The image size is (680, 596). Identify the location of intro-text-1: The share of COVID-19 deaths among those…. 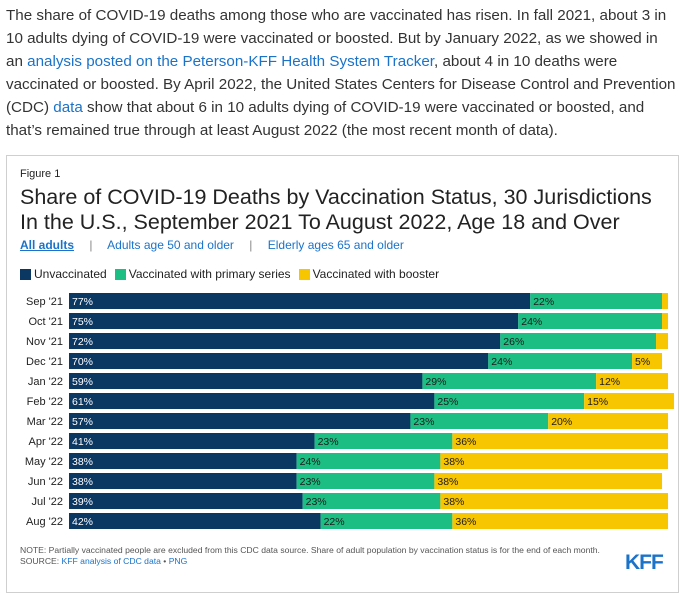
(336, 38).